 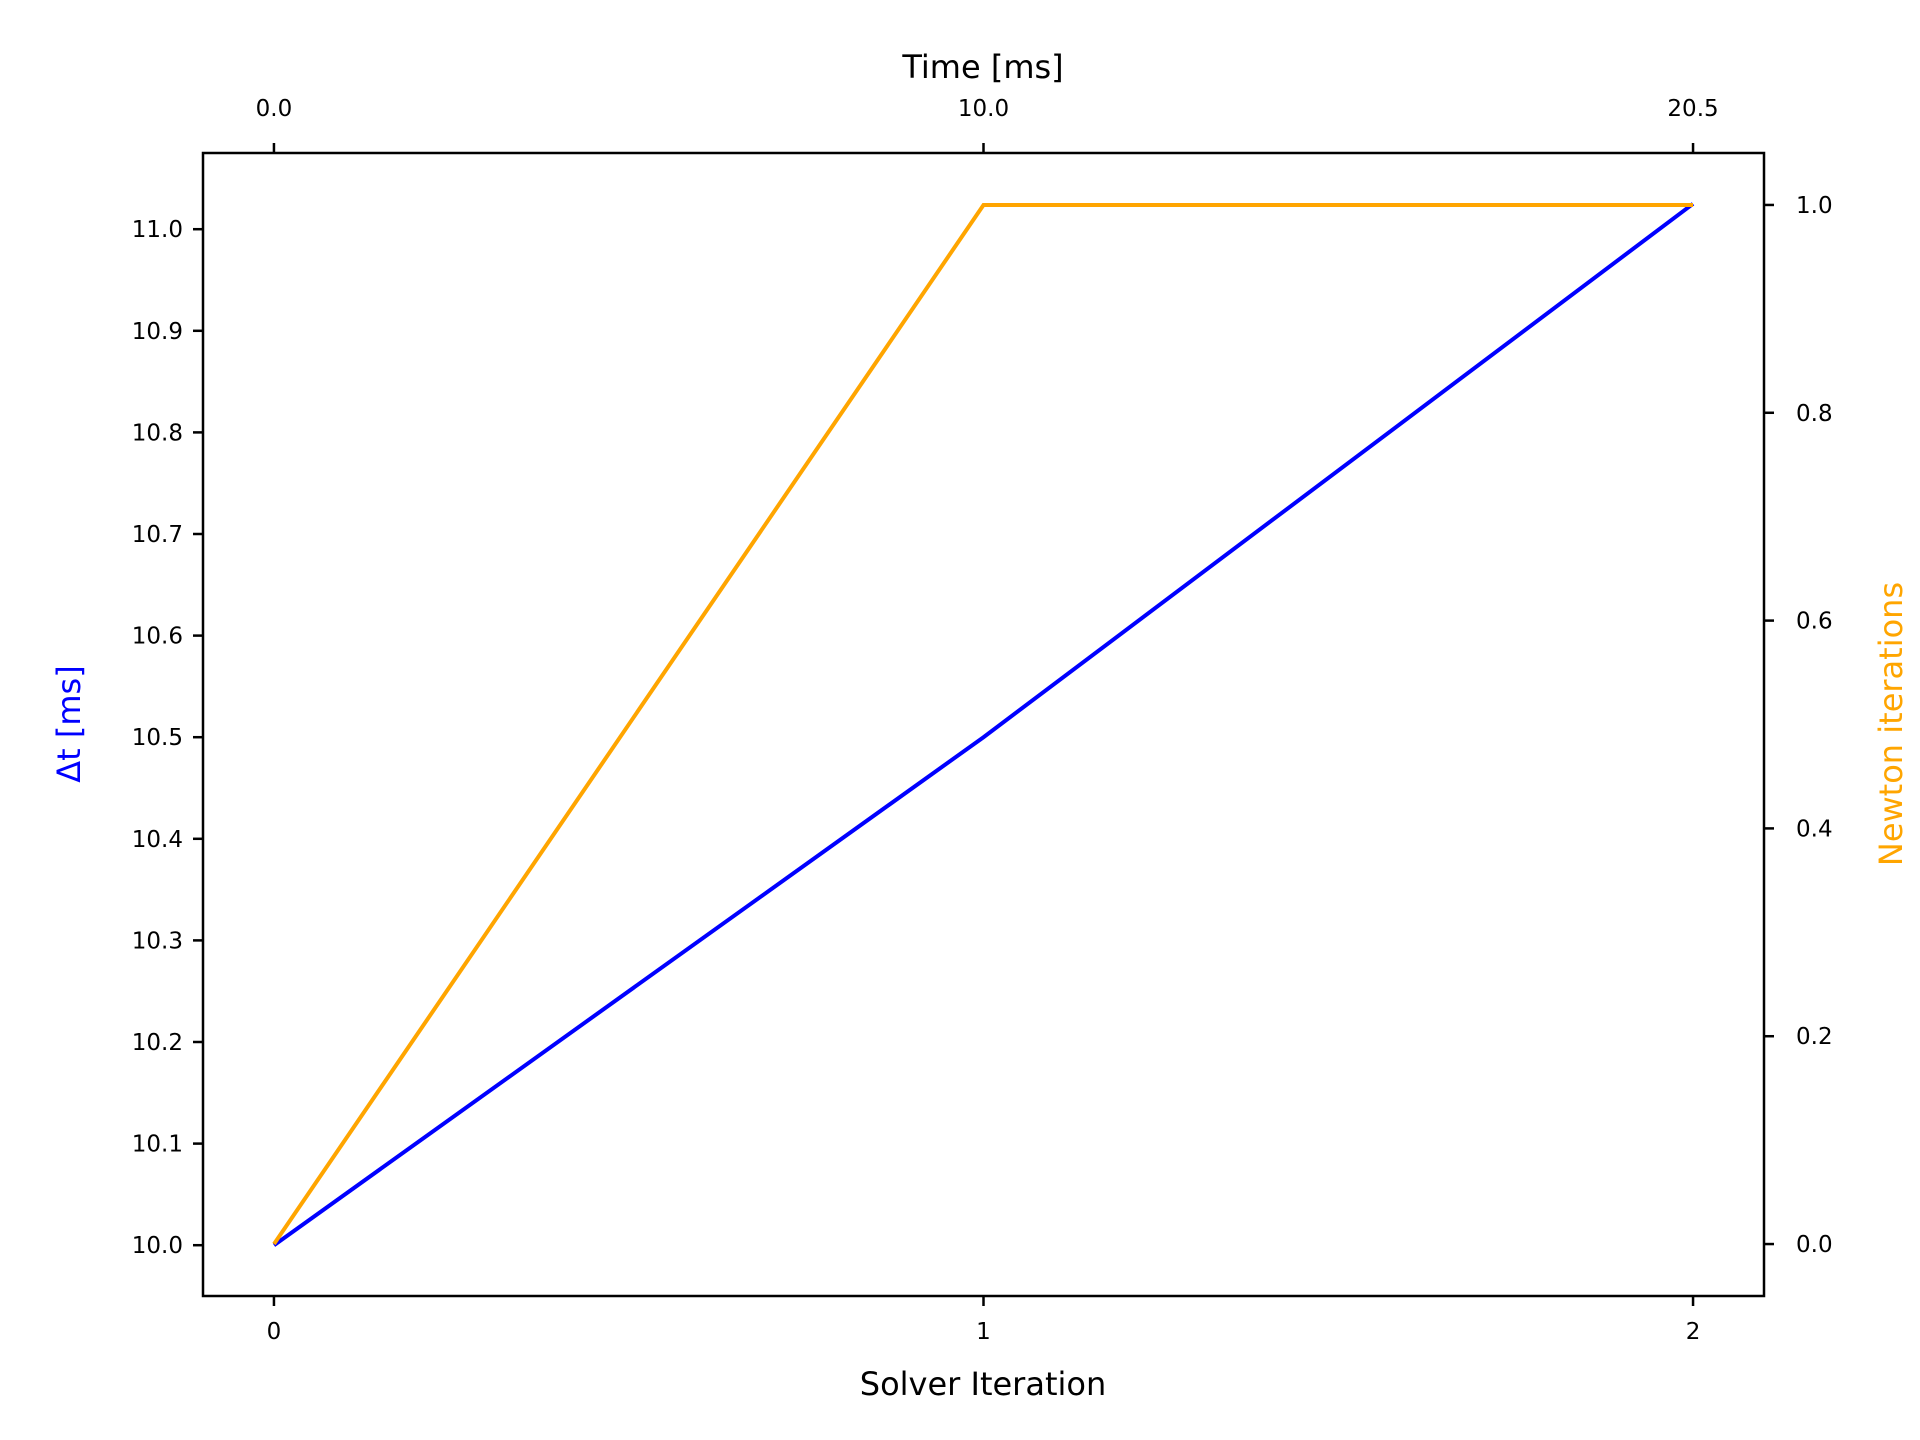 What do you see at coordinates (157, 535) in the screenshot?
I see `left-tick-label: 10.7` at bounding box center [157, 535].